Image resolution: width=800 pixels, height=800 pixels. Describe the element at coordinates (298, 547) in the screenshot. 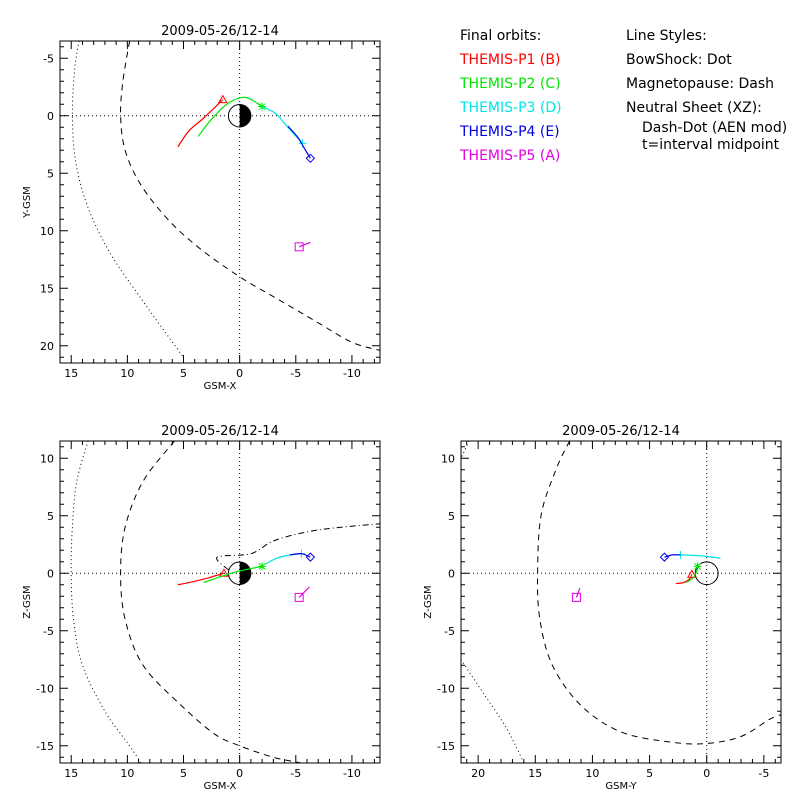

I see `neutral-sheet-line` at that location.